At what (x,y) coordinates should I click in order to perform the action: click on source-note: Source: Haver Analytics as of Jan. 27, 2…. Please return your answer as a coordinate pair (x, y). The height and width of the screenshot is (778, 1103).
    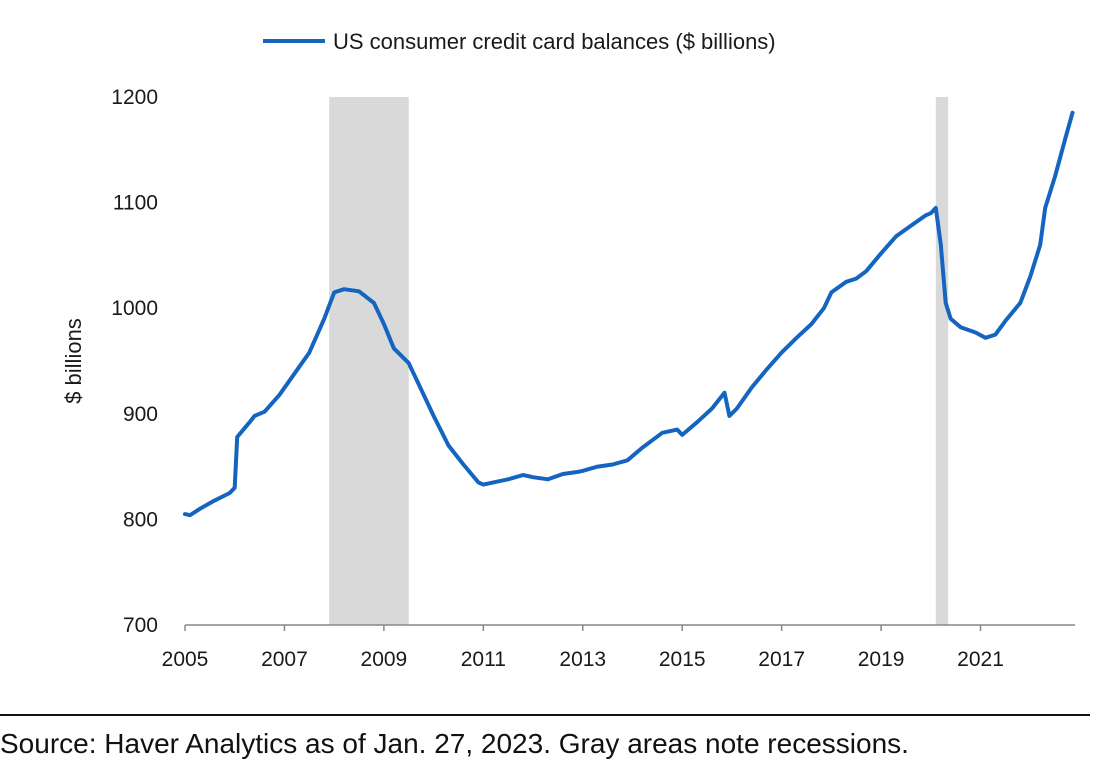
    Looking at the image, I should click on (454, 743).